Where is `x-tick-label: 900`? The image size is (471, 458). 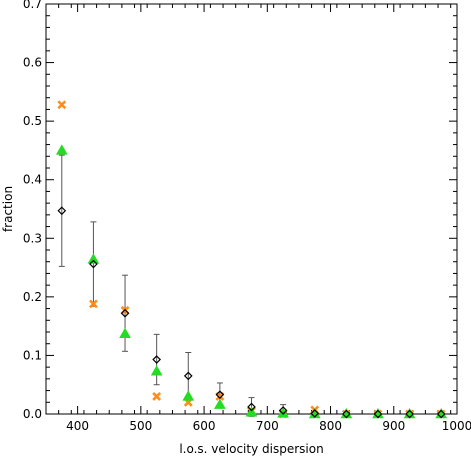
x-tick-label: 900 is located at coordinates (393, 426).